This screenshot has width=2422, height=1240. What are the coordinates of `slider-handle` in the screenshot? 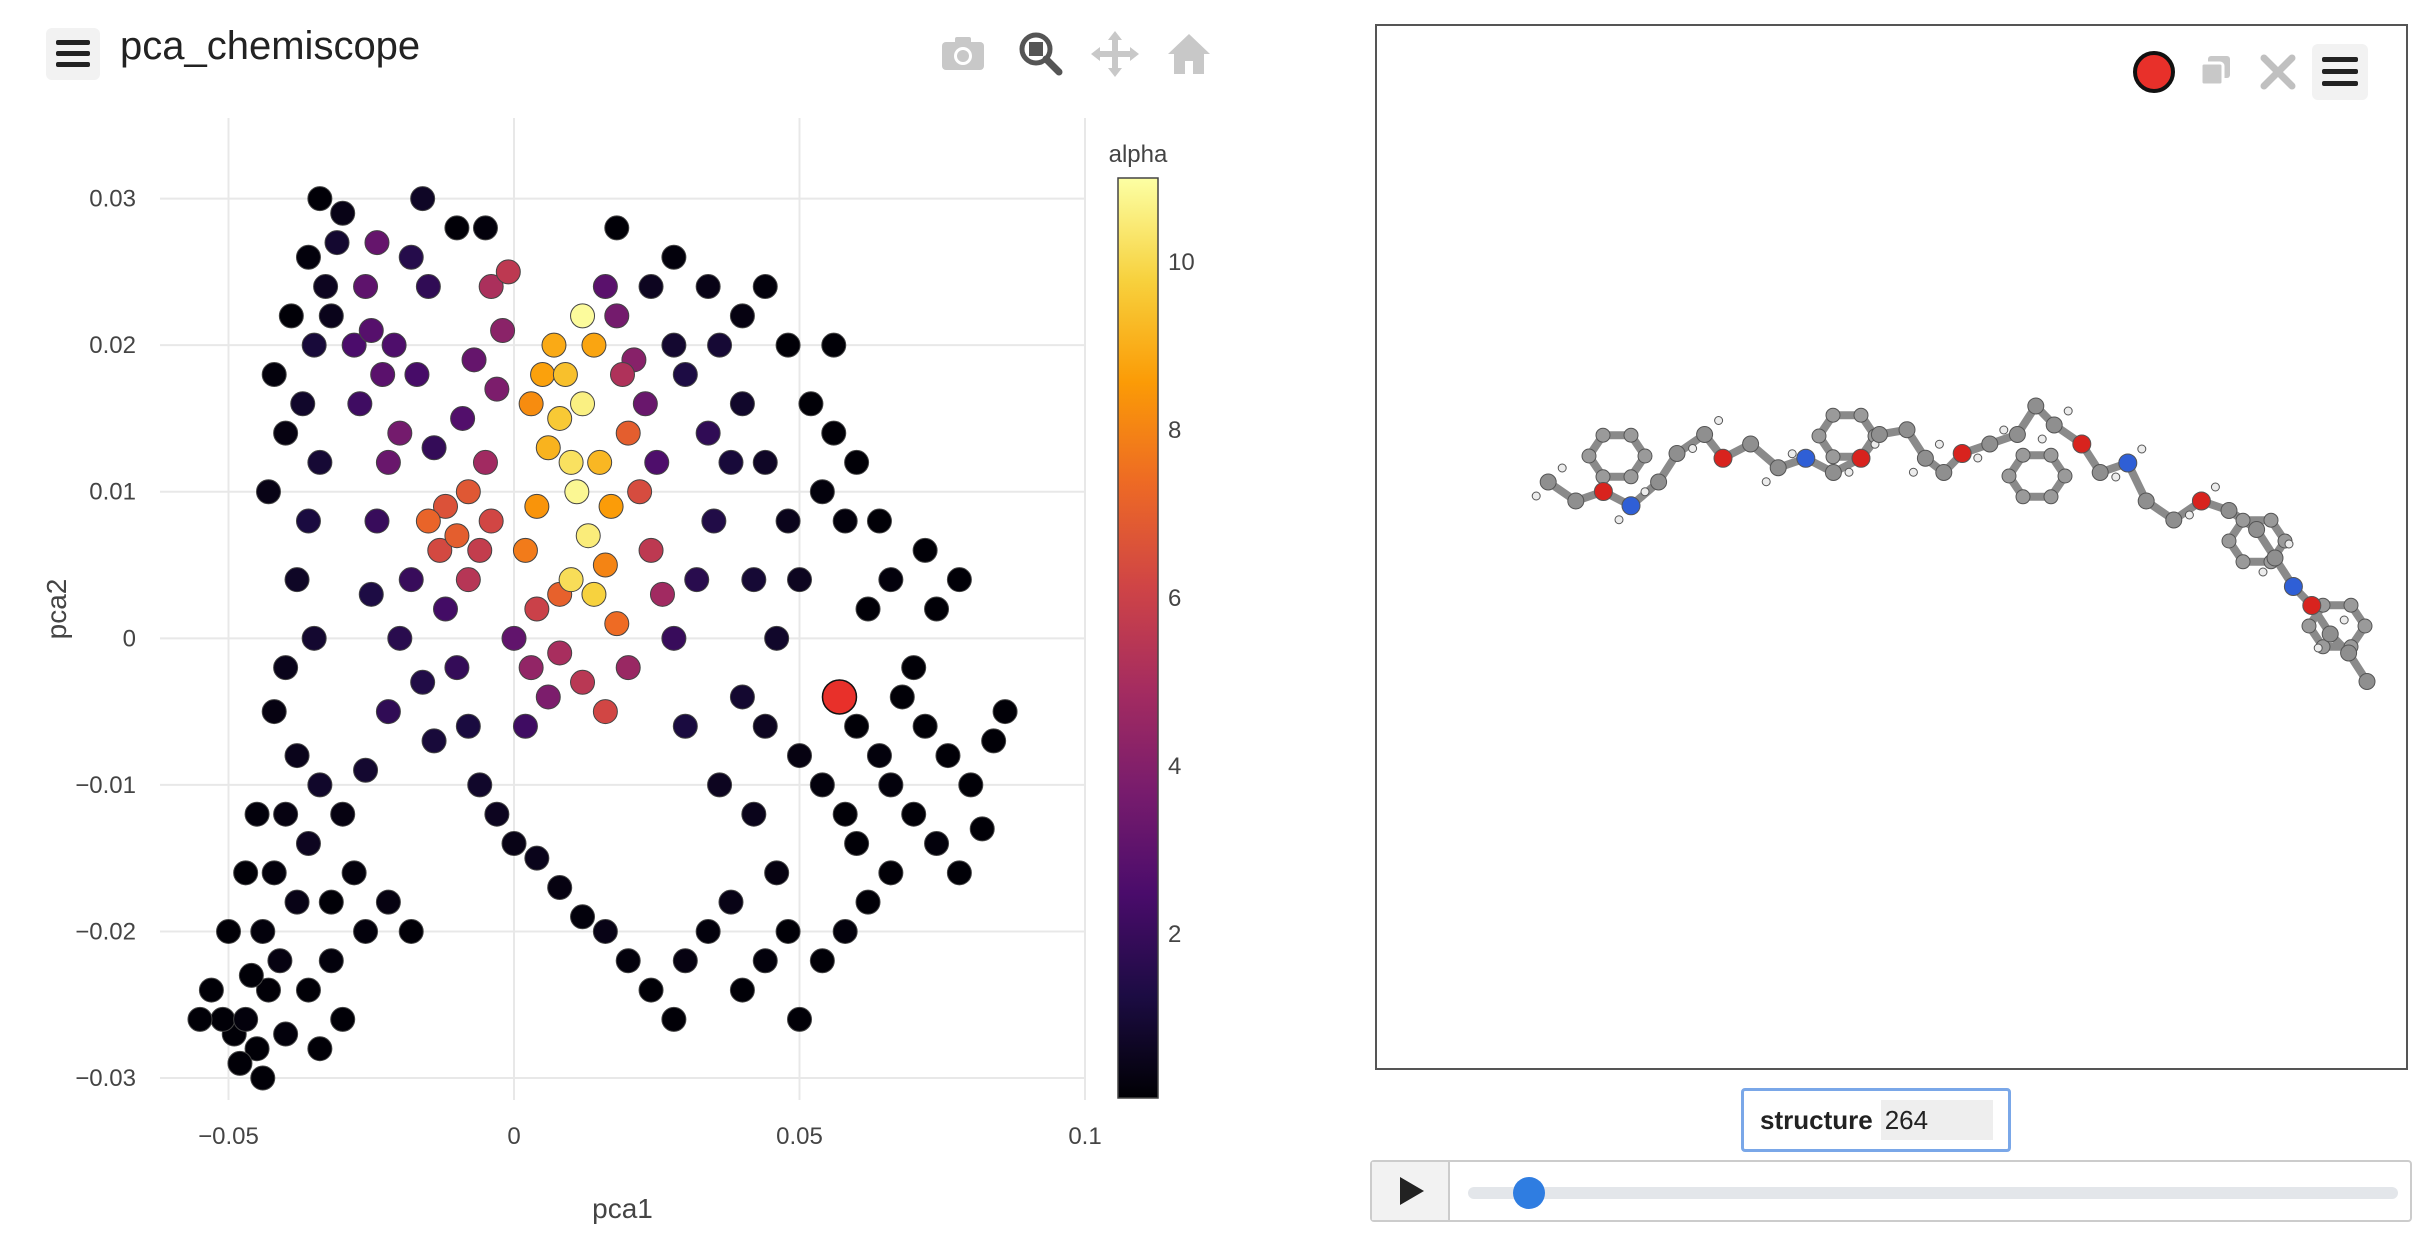 It's located at (1528, 1193).